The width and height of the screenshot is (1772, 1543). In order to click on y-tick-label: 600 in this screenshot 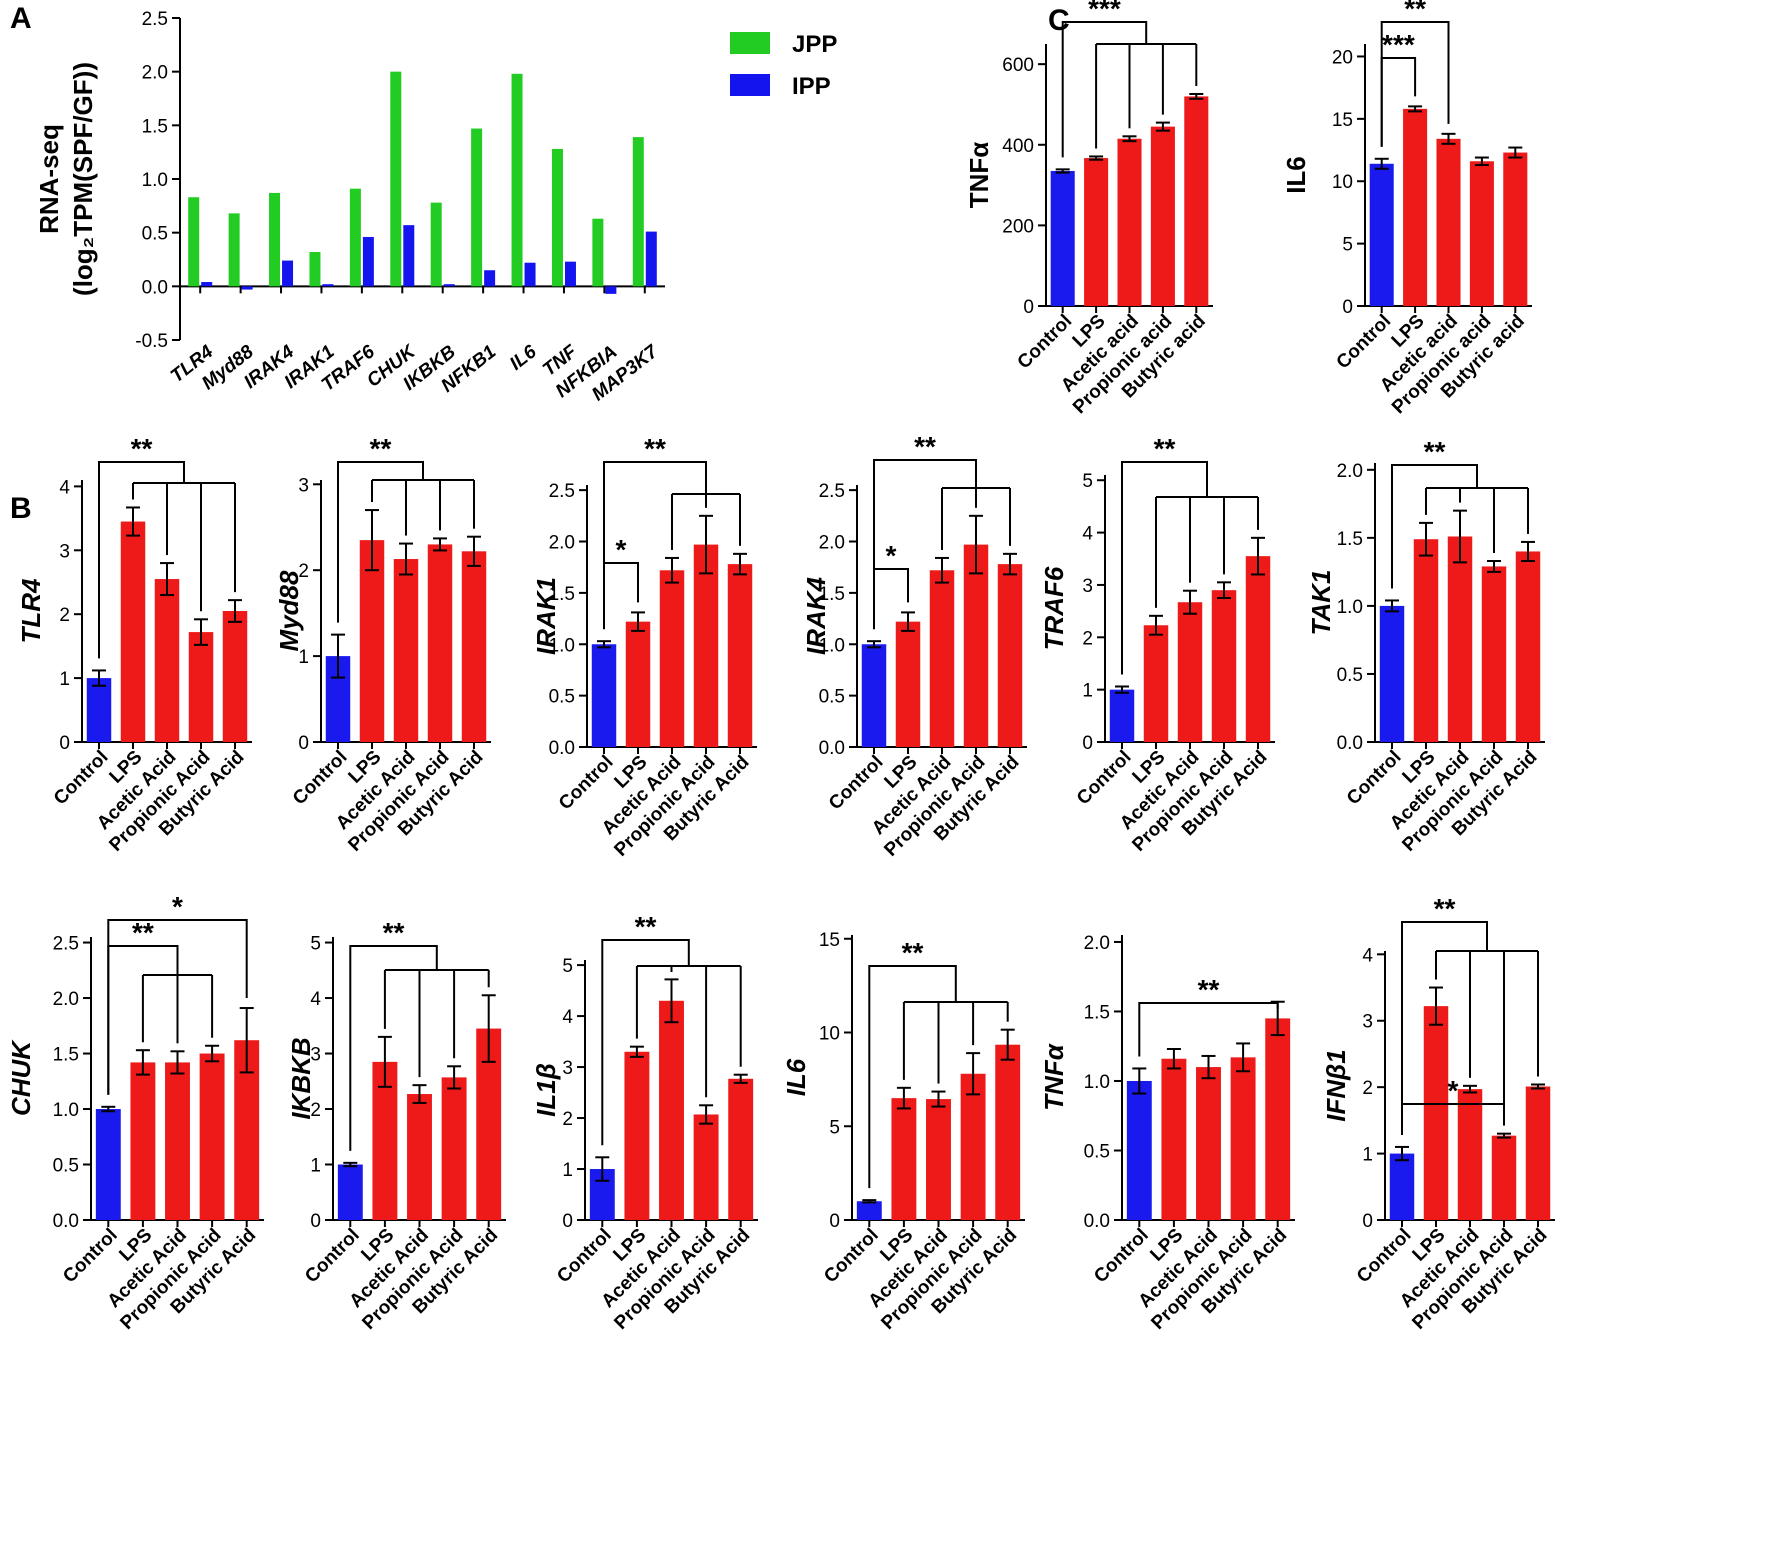, I will do `click(1018, 65)`.